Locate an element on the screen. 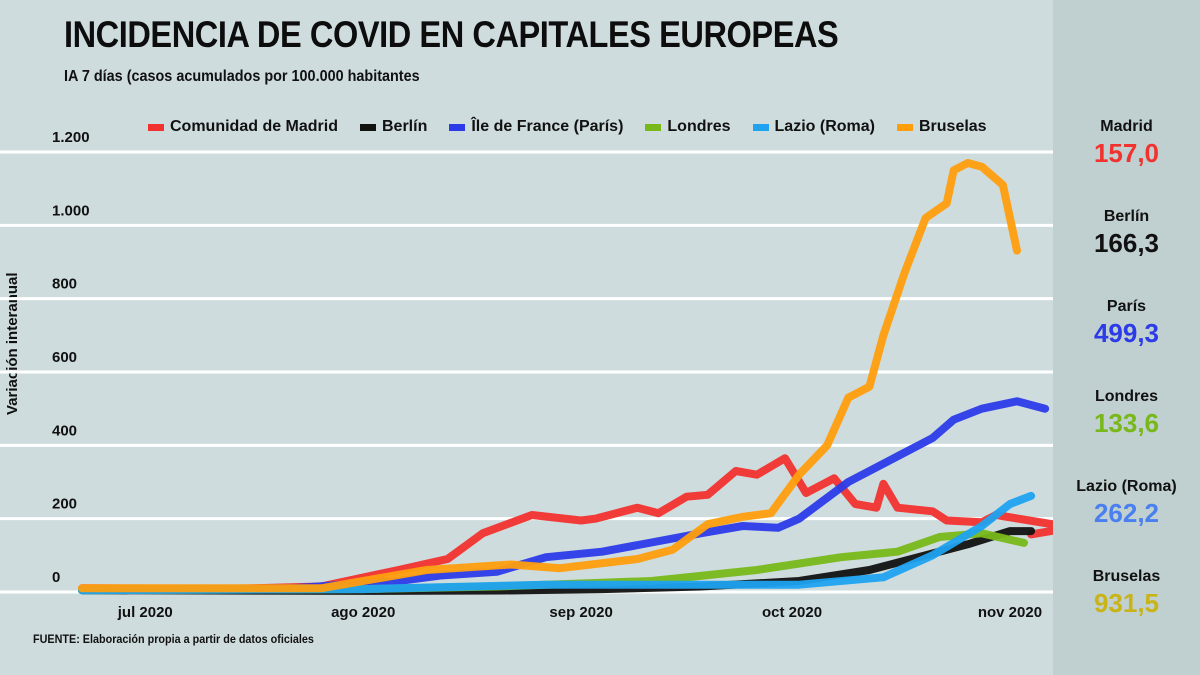 This screenshot has width=1200, height=675. latest-value-number: 499,3 is located at coordinates (1126, 333).